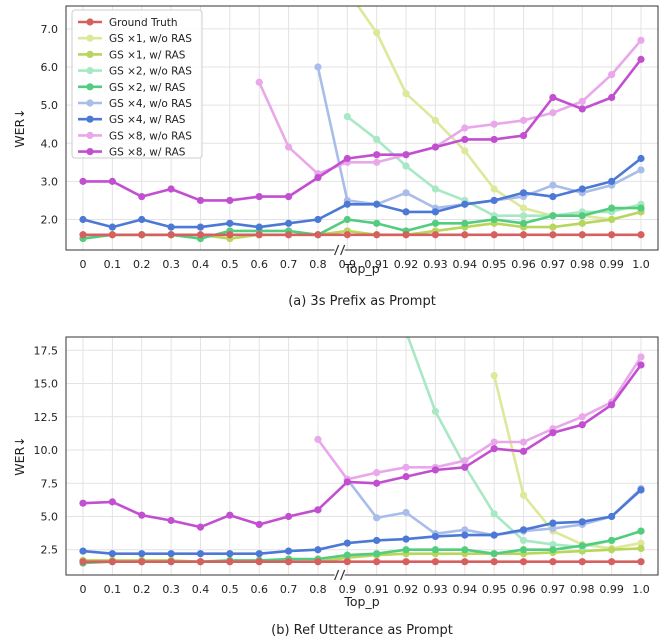 Image resolution: width=665 pixels, height=644 pixels. I want to click on y-tick-label: 2.0, so click(50, 220).